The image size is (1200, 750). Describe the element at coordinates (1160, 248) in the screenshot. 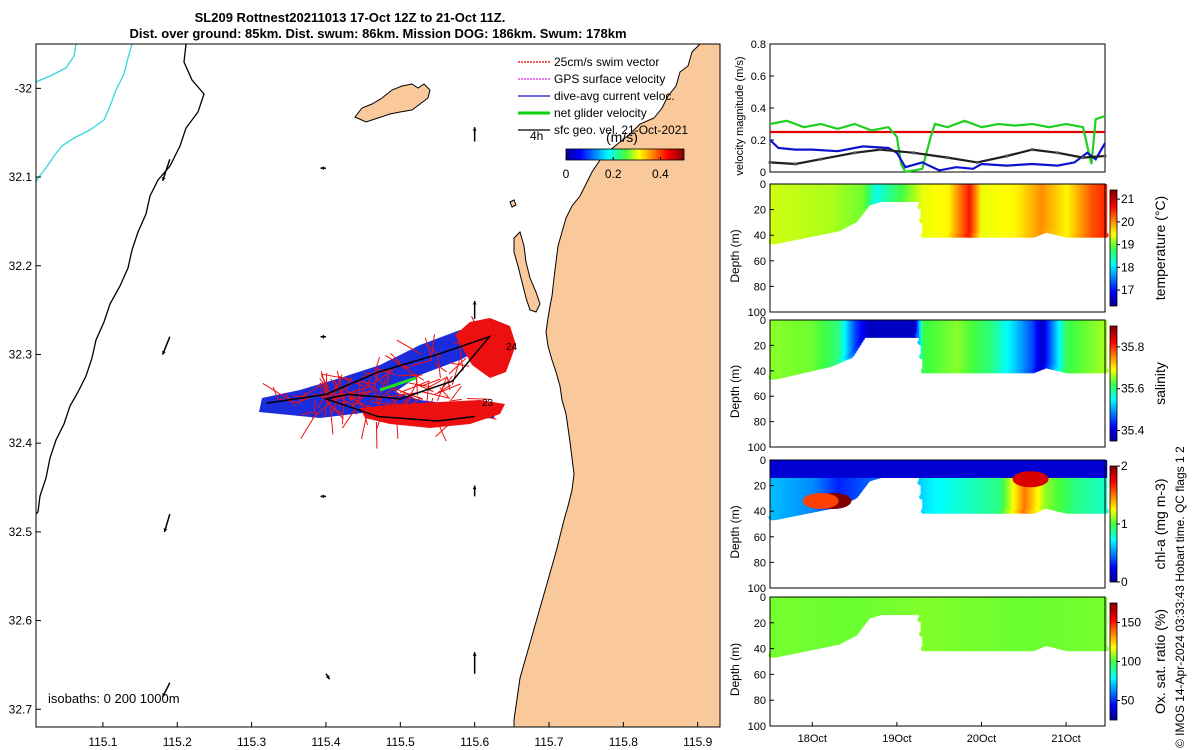

I see `section-colorbar-label: temperature (°C)` at that location.